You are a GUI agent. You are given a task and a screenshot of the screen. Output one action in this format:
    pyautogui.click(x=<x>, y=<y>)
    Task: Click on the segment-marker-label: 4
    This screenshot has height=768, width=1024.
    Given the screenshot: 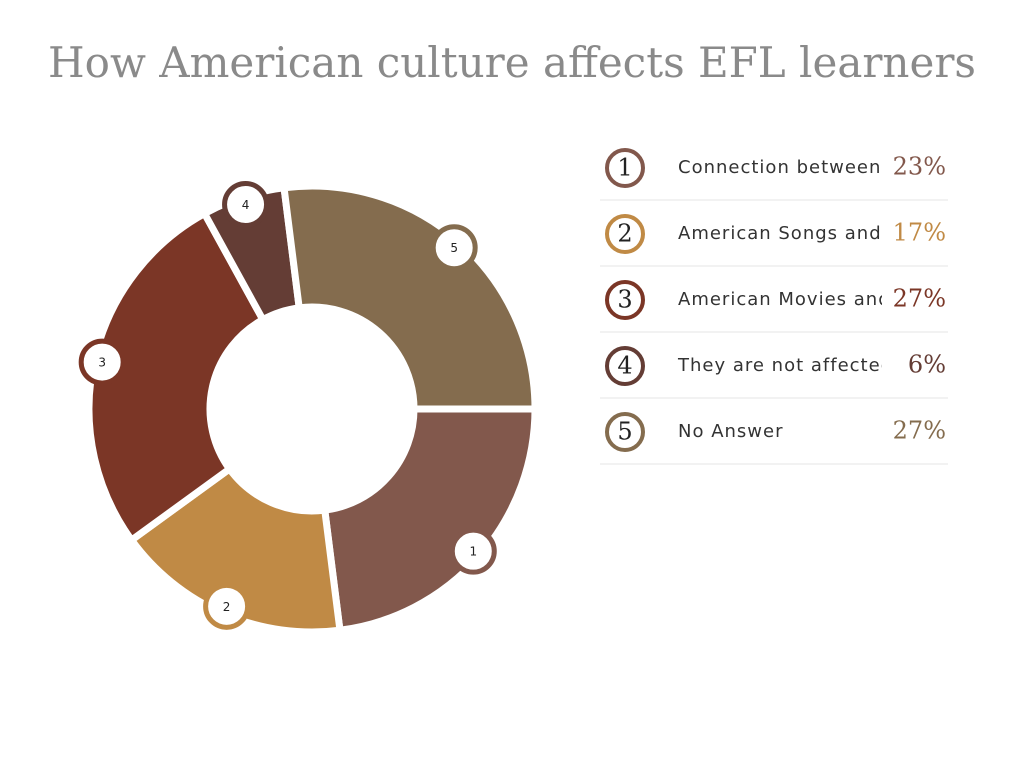 What is the action you would take?
    pyautogui.click(x=246, y=205)
    